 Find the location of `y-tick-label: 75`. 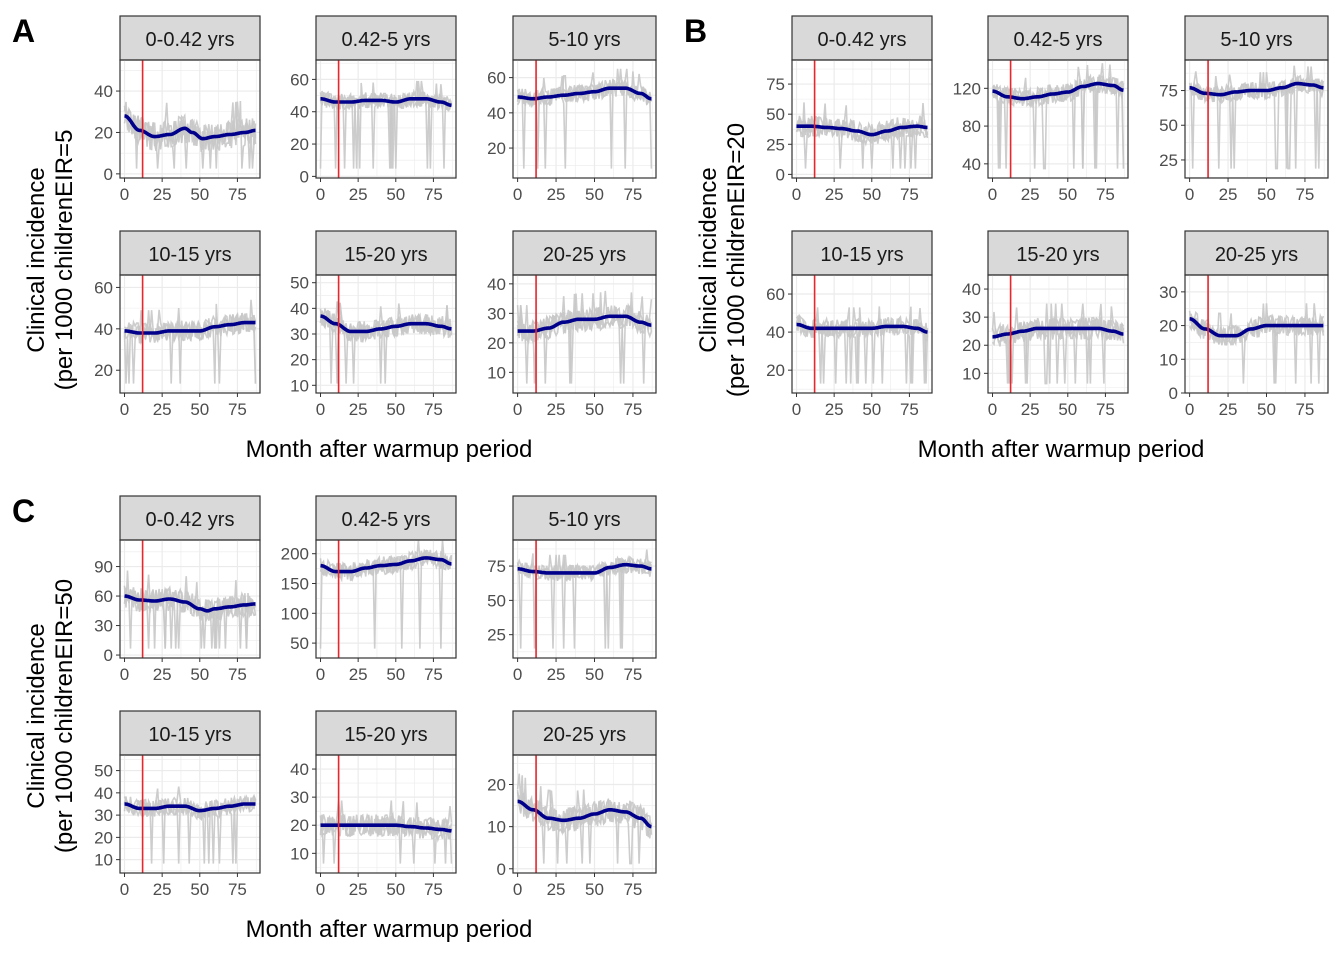

y-tick-label: 75 is located at coordinates (775, 84).